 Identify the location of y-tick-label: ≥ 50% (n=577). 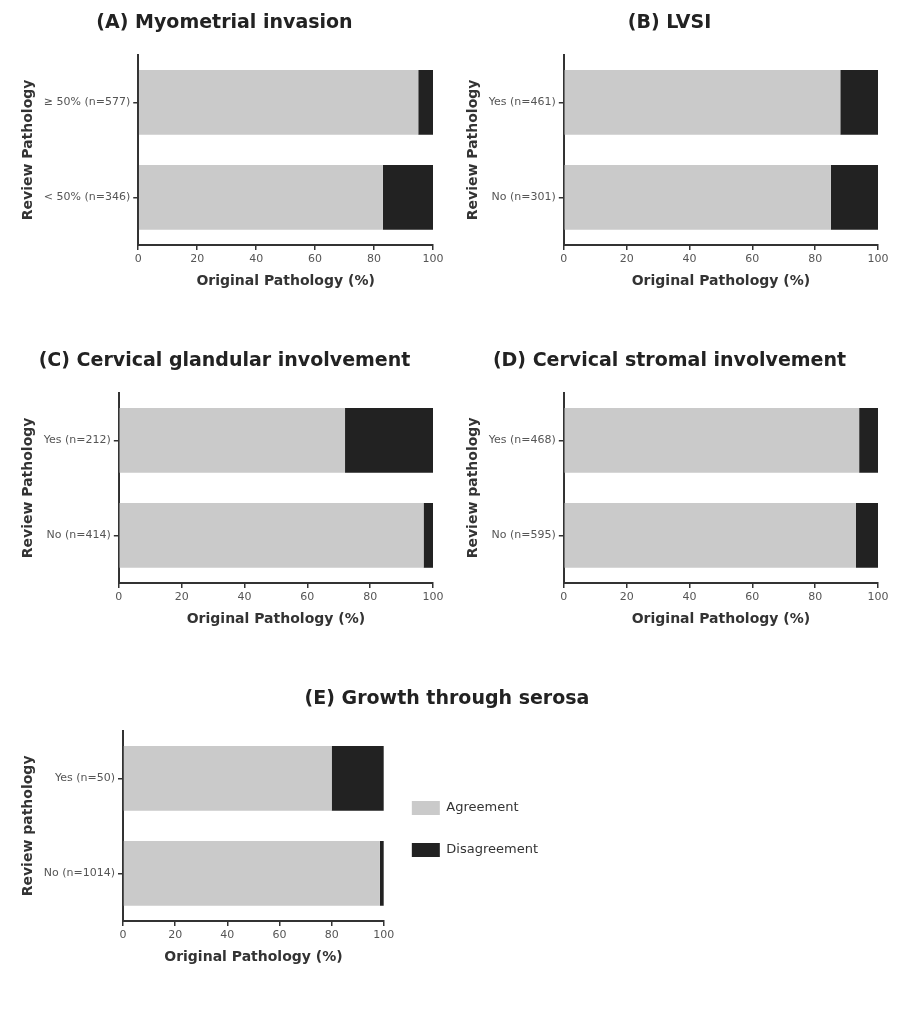
(87, 102).